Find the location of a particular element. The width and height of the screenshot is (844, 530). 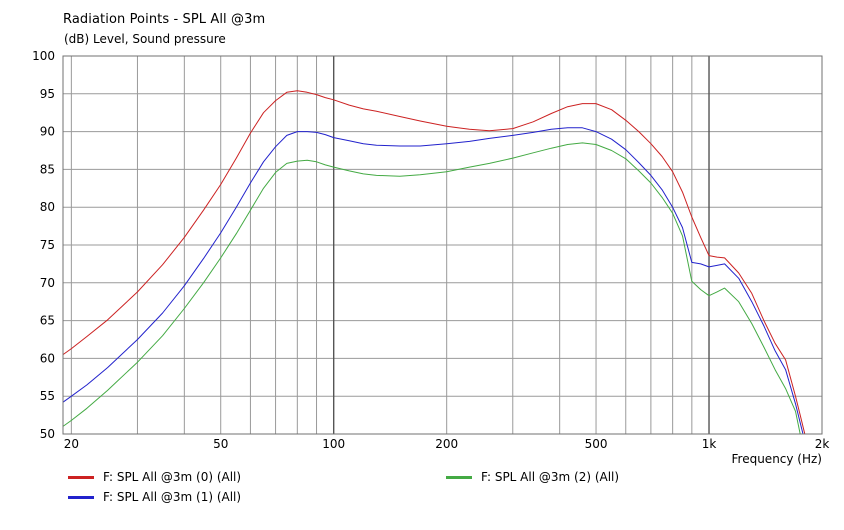

y-tick-label: 80 is located at coordinates (47, 207).